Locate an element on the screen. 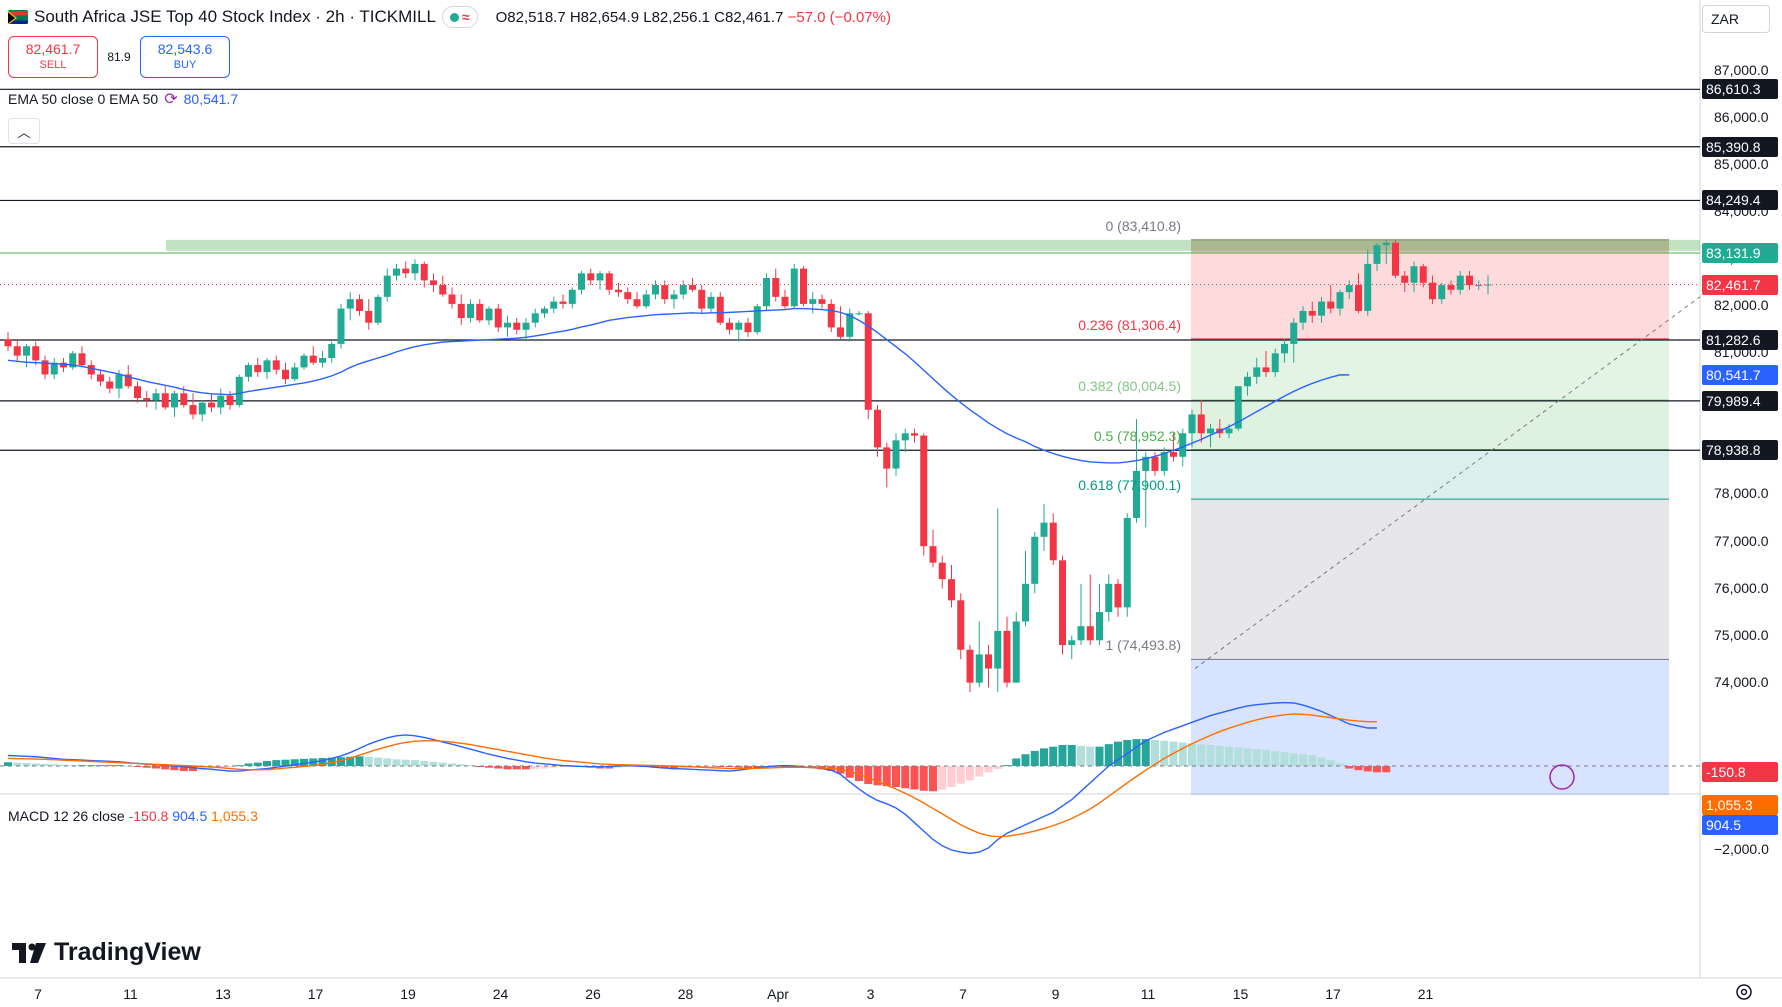 The image size is (1782, 1007). price-tag: 82,461.7 is located at coordinates (1740, 284).